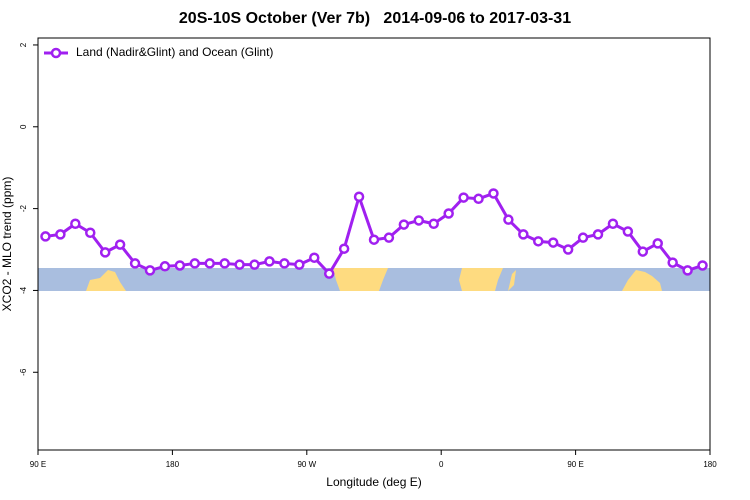 Image resolution: width=750 pixels, height=500 pixels. Describe the element at coordinates (441, 464) in the screenshot. I see `x-tick-label: 0` at that location.